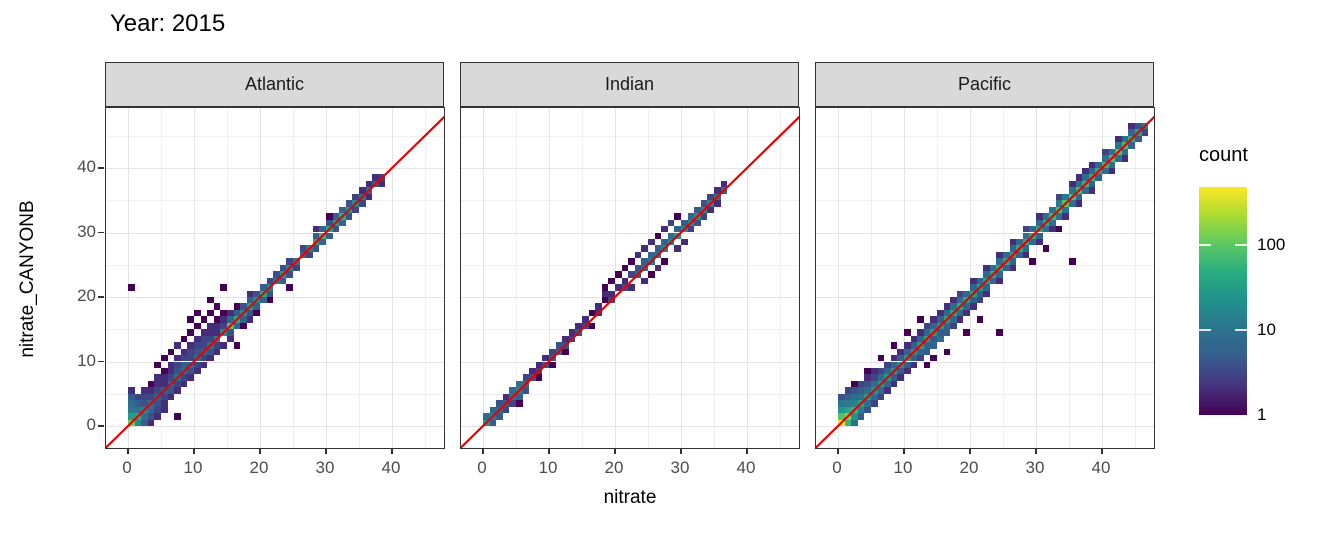  What do you see at coordinates (27, 279) in the screenshot?
I see `y-axis-title: nitrate_CANYONB` at bounding box center [27, 279].